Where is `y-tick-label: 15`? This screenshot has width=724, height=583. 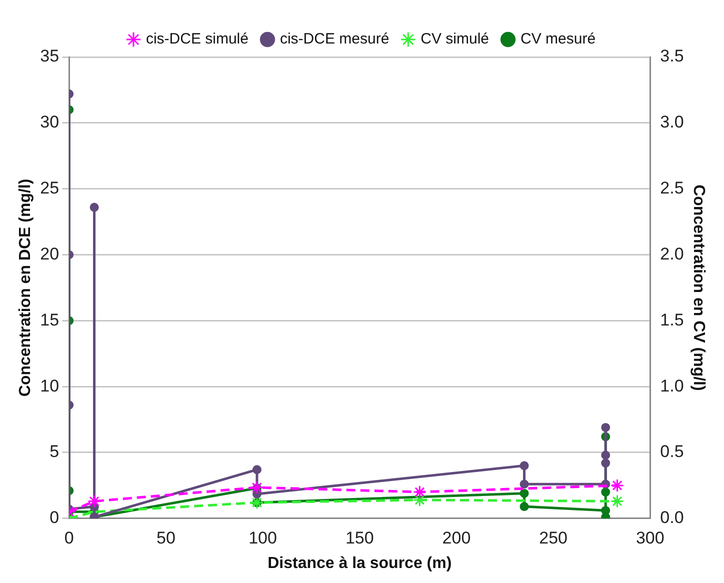
y-tick-label: 15 is located at coordinates (50, 320).